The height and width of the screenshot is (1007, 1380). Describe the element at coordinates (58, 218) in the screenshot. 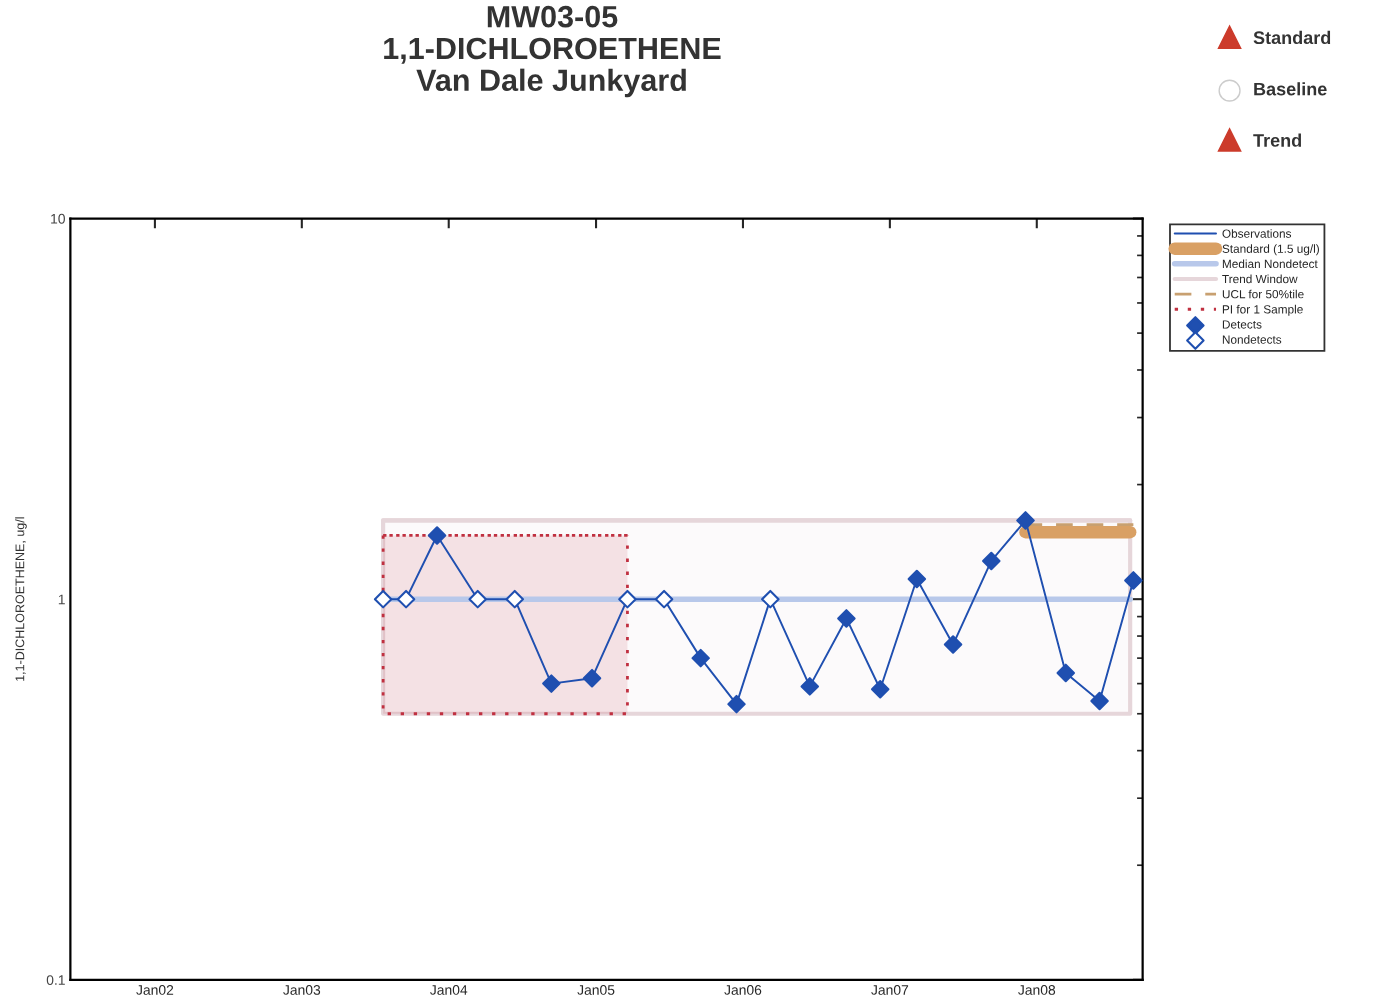

I see `y-tick-label: 10` at that location.